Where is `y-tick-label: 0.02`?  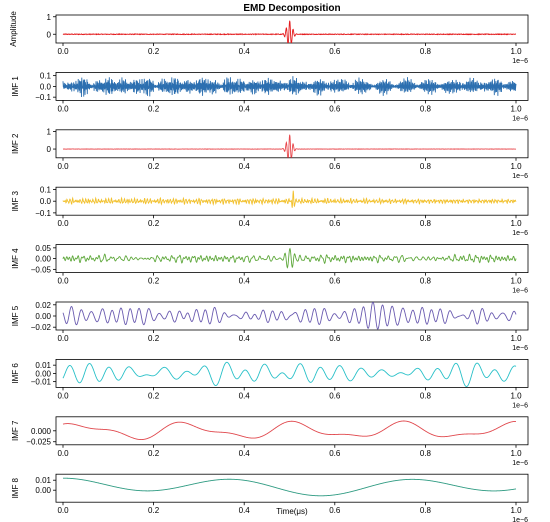
y-tick-label: 0.02 is located at coordinates (43, 305).